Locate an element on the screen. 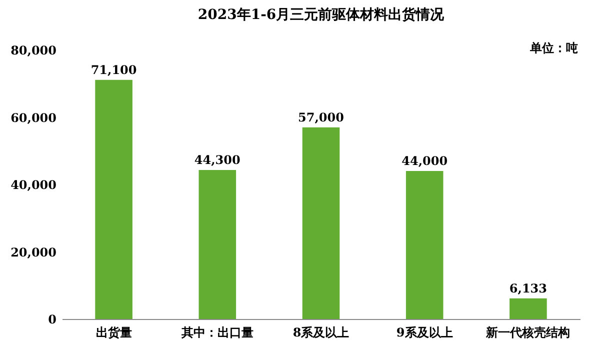 This screenshot has height=346, width=600. x-tick-label: 出货量 is located at coordinates (114, 333).